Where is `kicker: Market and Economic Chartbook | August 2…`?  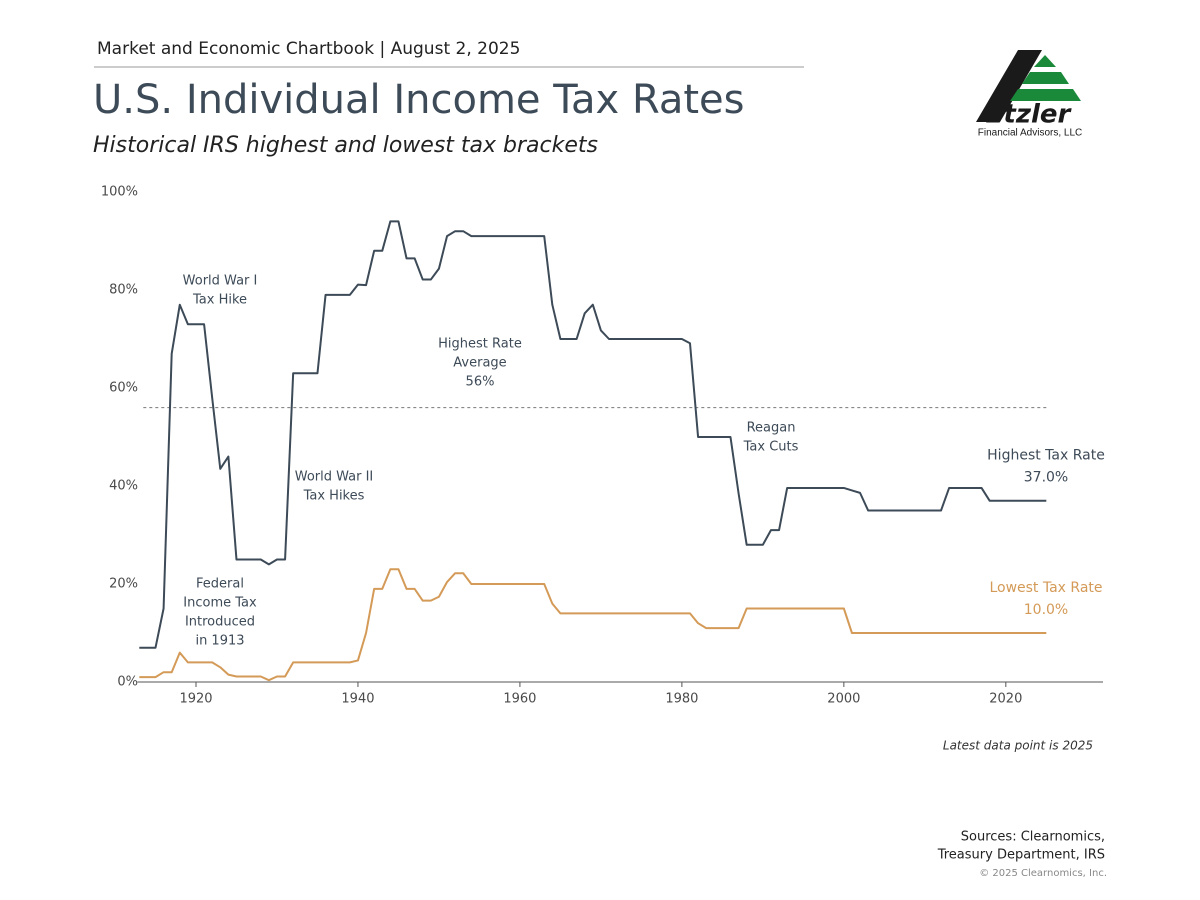 kicker: Market and Economic Chartbook | August 2… is located at coordinates (308, 49).